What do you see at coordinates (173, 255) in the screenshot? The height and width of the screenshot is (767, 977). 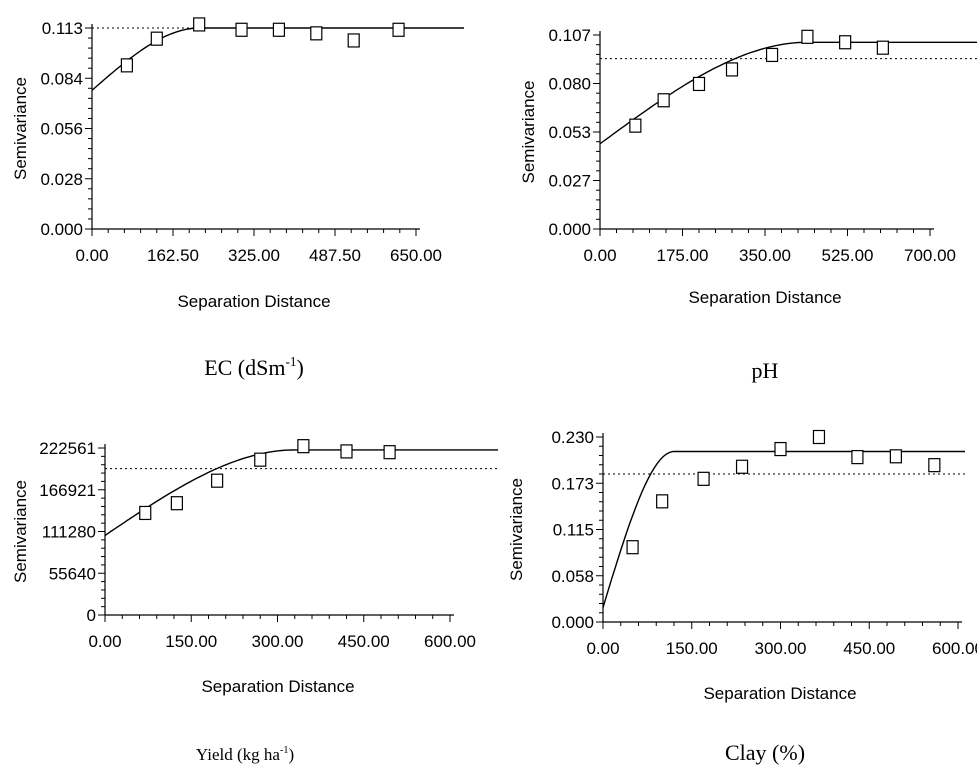 I see `x-tick-label: 162.50` at bounding box center [173, 255].